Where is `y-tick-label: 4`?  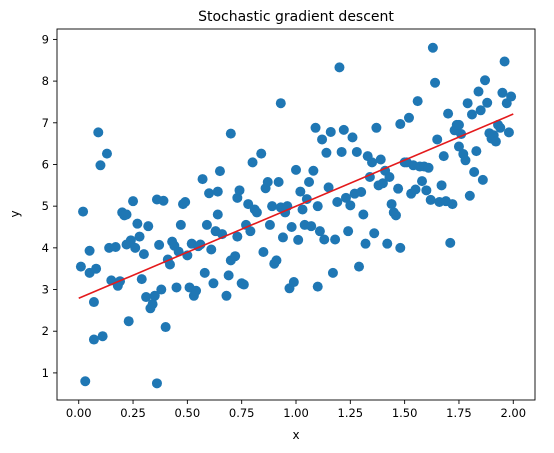
y-tick-label: 4 is located at coordinates (45, 248).